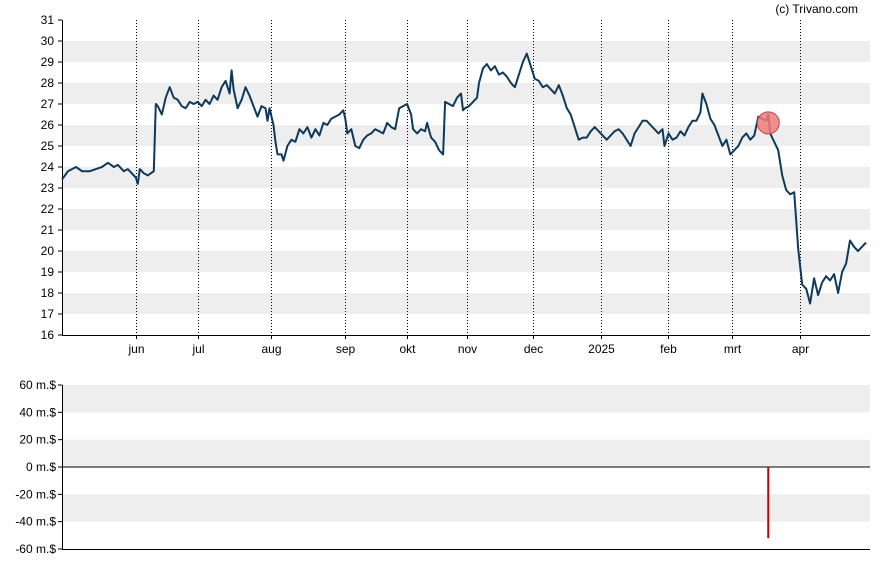  Describe the element at coordinates (768, 123) in the screenshot. I see `price-highlight-marker` at that location.